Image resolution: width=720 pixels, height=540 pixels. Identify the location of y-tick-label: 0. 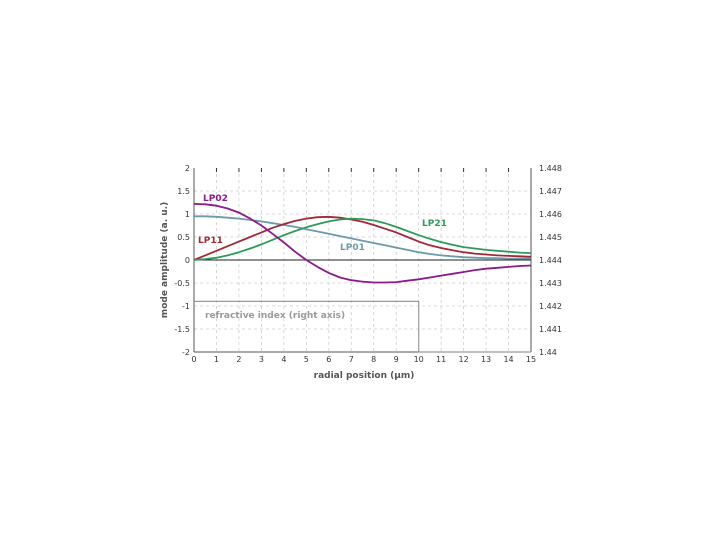
(187, 260).